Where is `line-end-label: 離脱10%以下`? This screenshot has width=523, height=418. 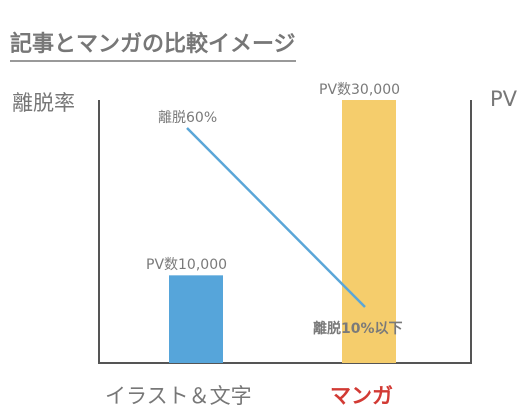
line-end-label: 離脱10%以下 is located at coordinates (358, 328).